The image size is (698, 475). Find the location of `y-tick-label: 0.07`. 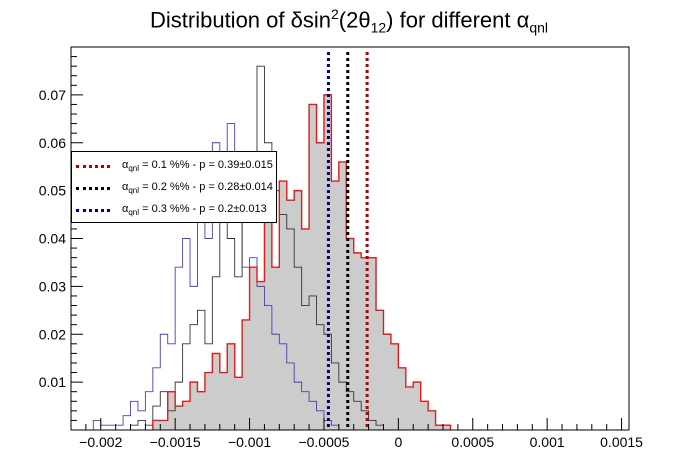

y-tick-label: 0.07 is located at coordinates (52, 95).